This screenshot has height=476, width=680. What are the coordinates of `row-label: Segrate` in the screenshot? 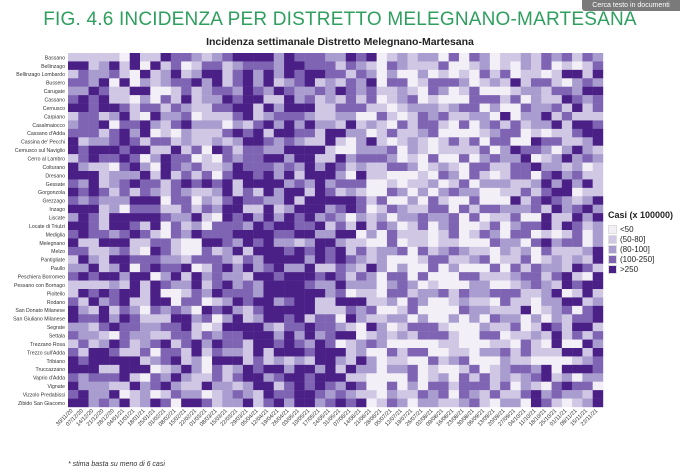 It's located at (56, 328).